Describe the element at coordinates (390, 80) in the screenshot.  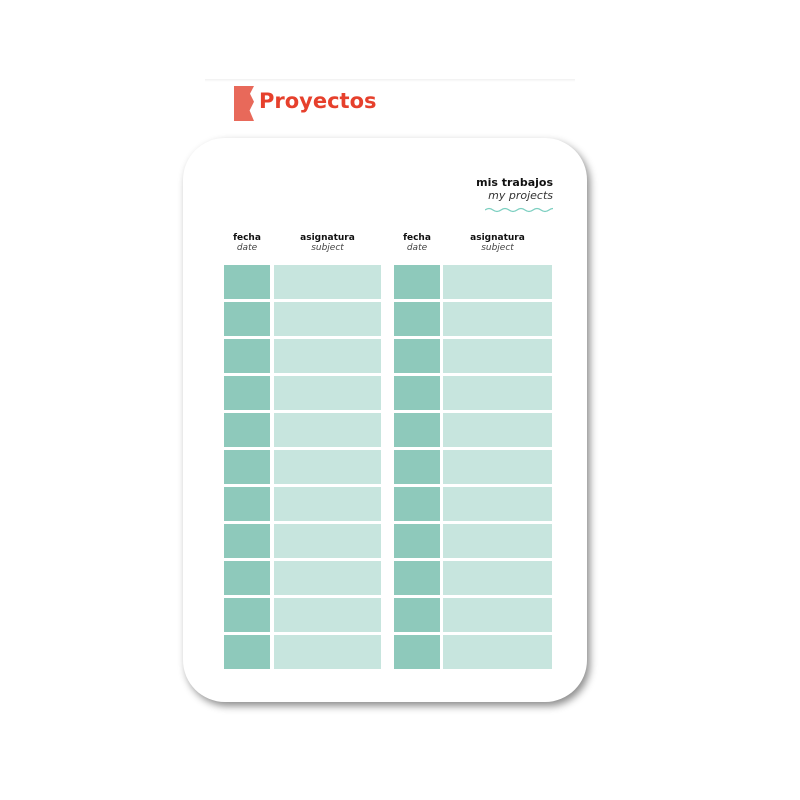
I see `divider` at that location.